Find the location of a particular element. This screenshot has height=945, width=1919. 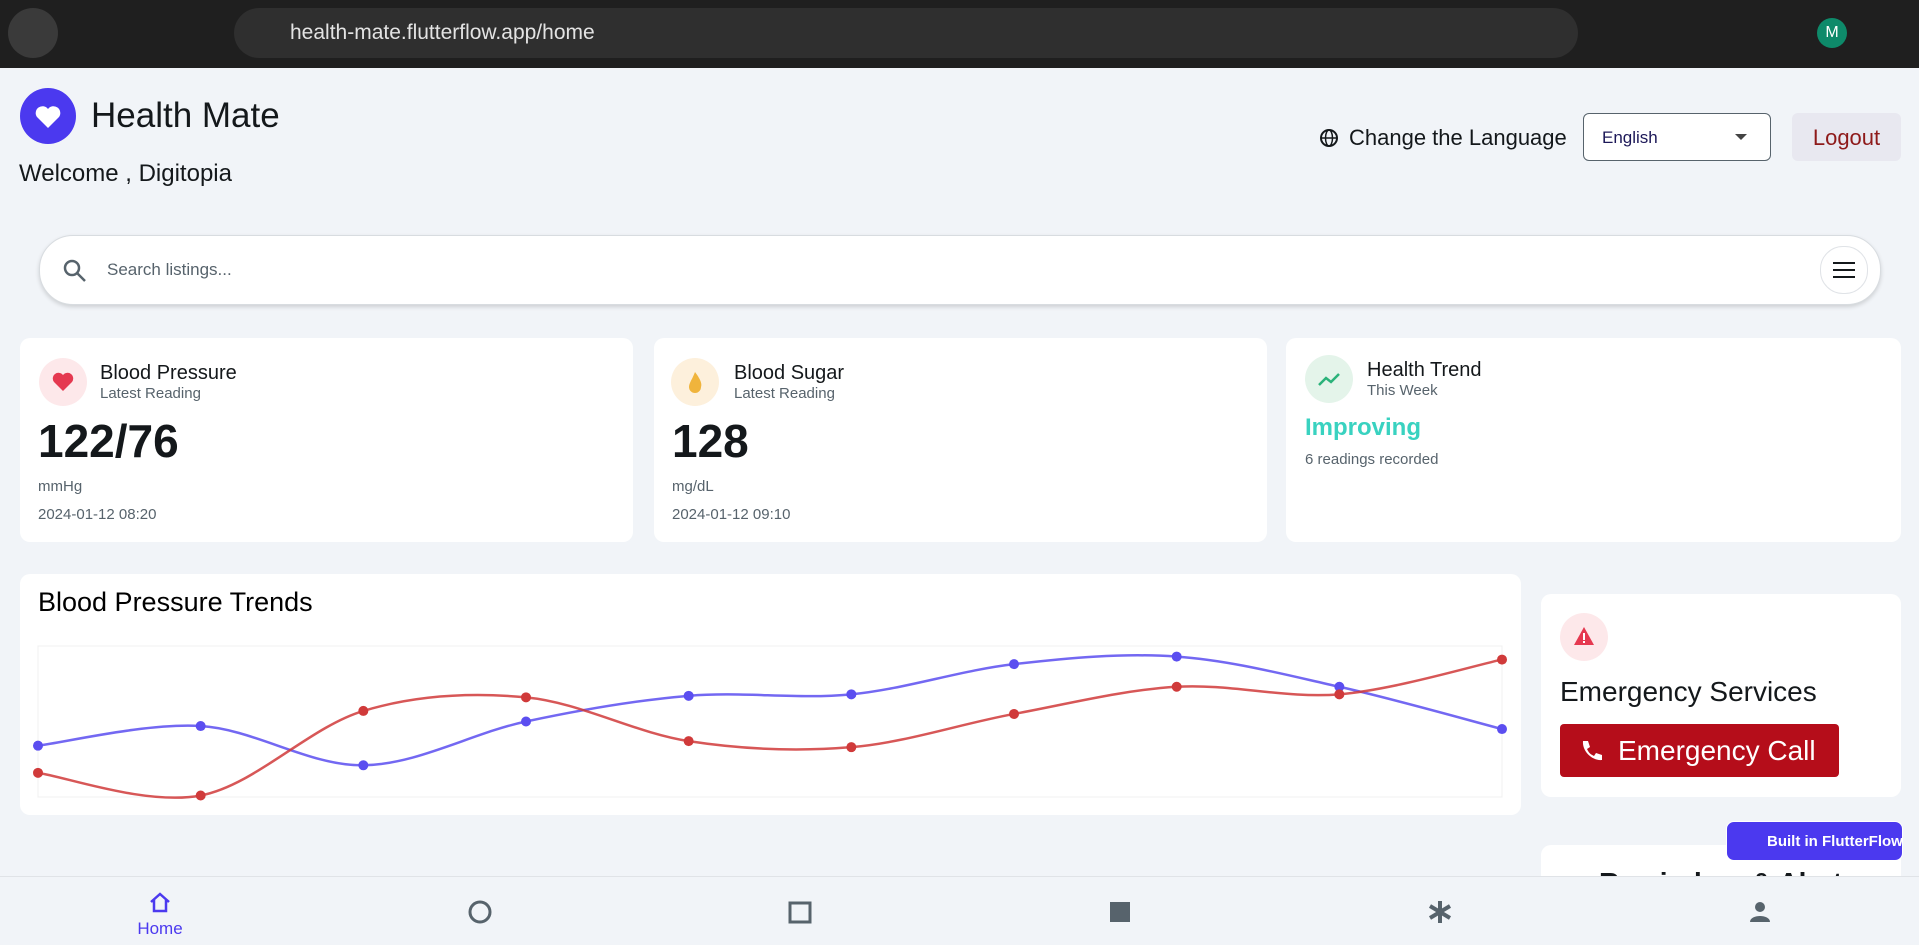

globe-icon is located at coordinates (1329, 138).